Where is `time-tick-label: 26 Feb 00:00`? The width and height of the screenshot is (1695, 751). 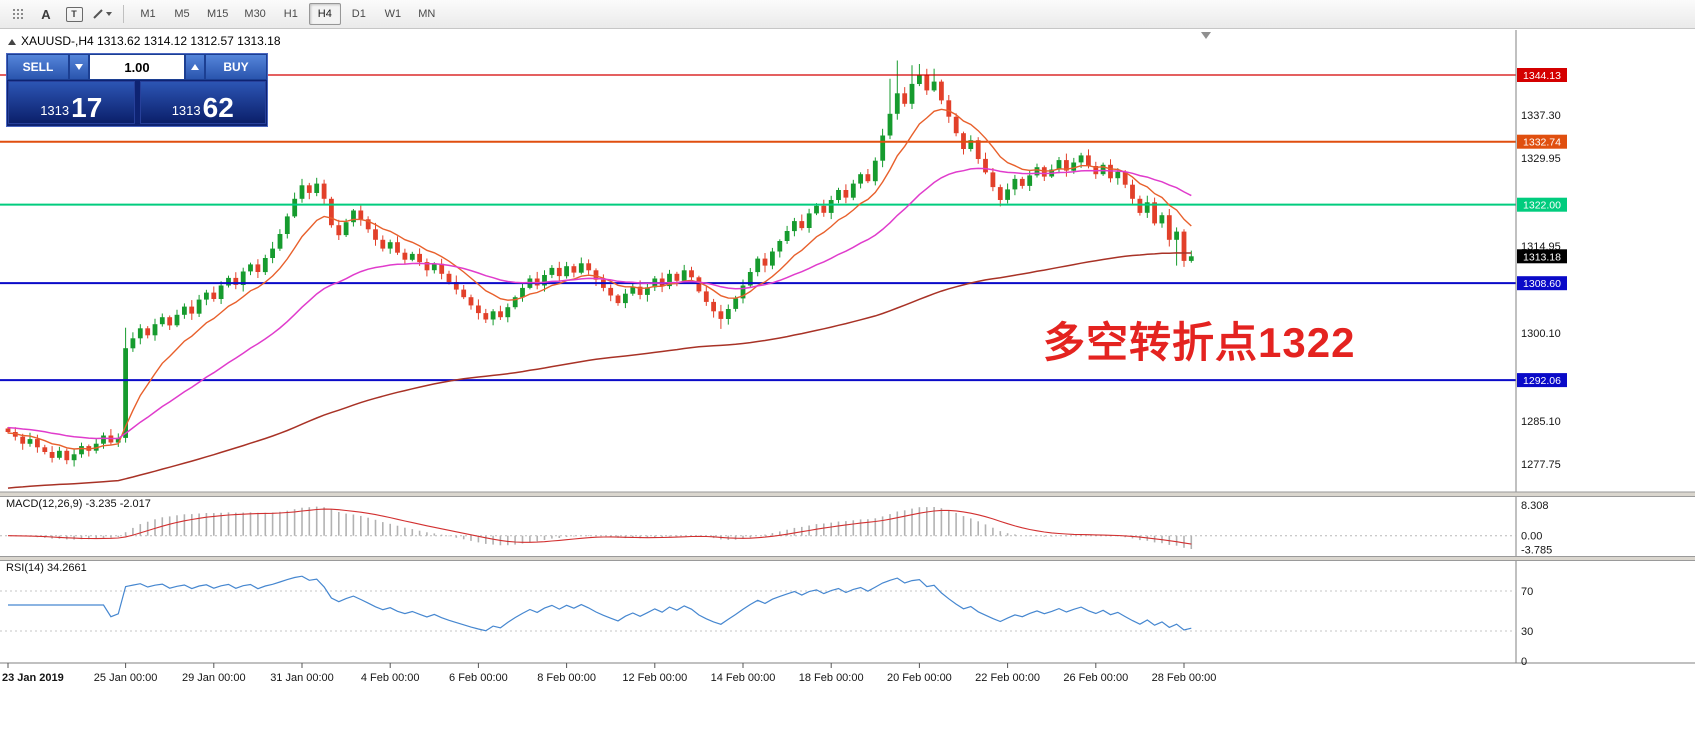
time-tick-label: 26 Feb 00:00 is located at coordinates (1095, 678).